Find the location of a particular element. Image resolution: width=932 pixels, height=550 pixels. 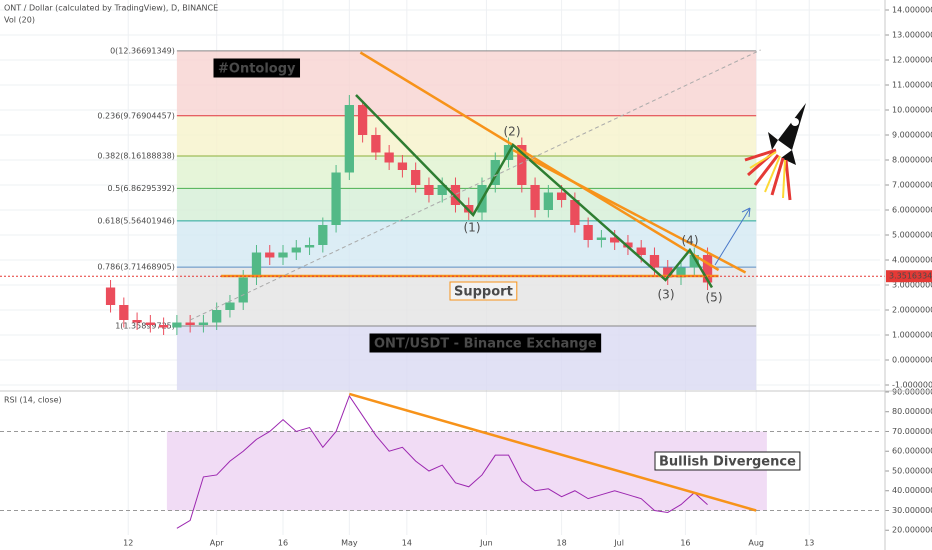

y-tick-label: 6.00000000 is located at coordinates (912, 210).